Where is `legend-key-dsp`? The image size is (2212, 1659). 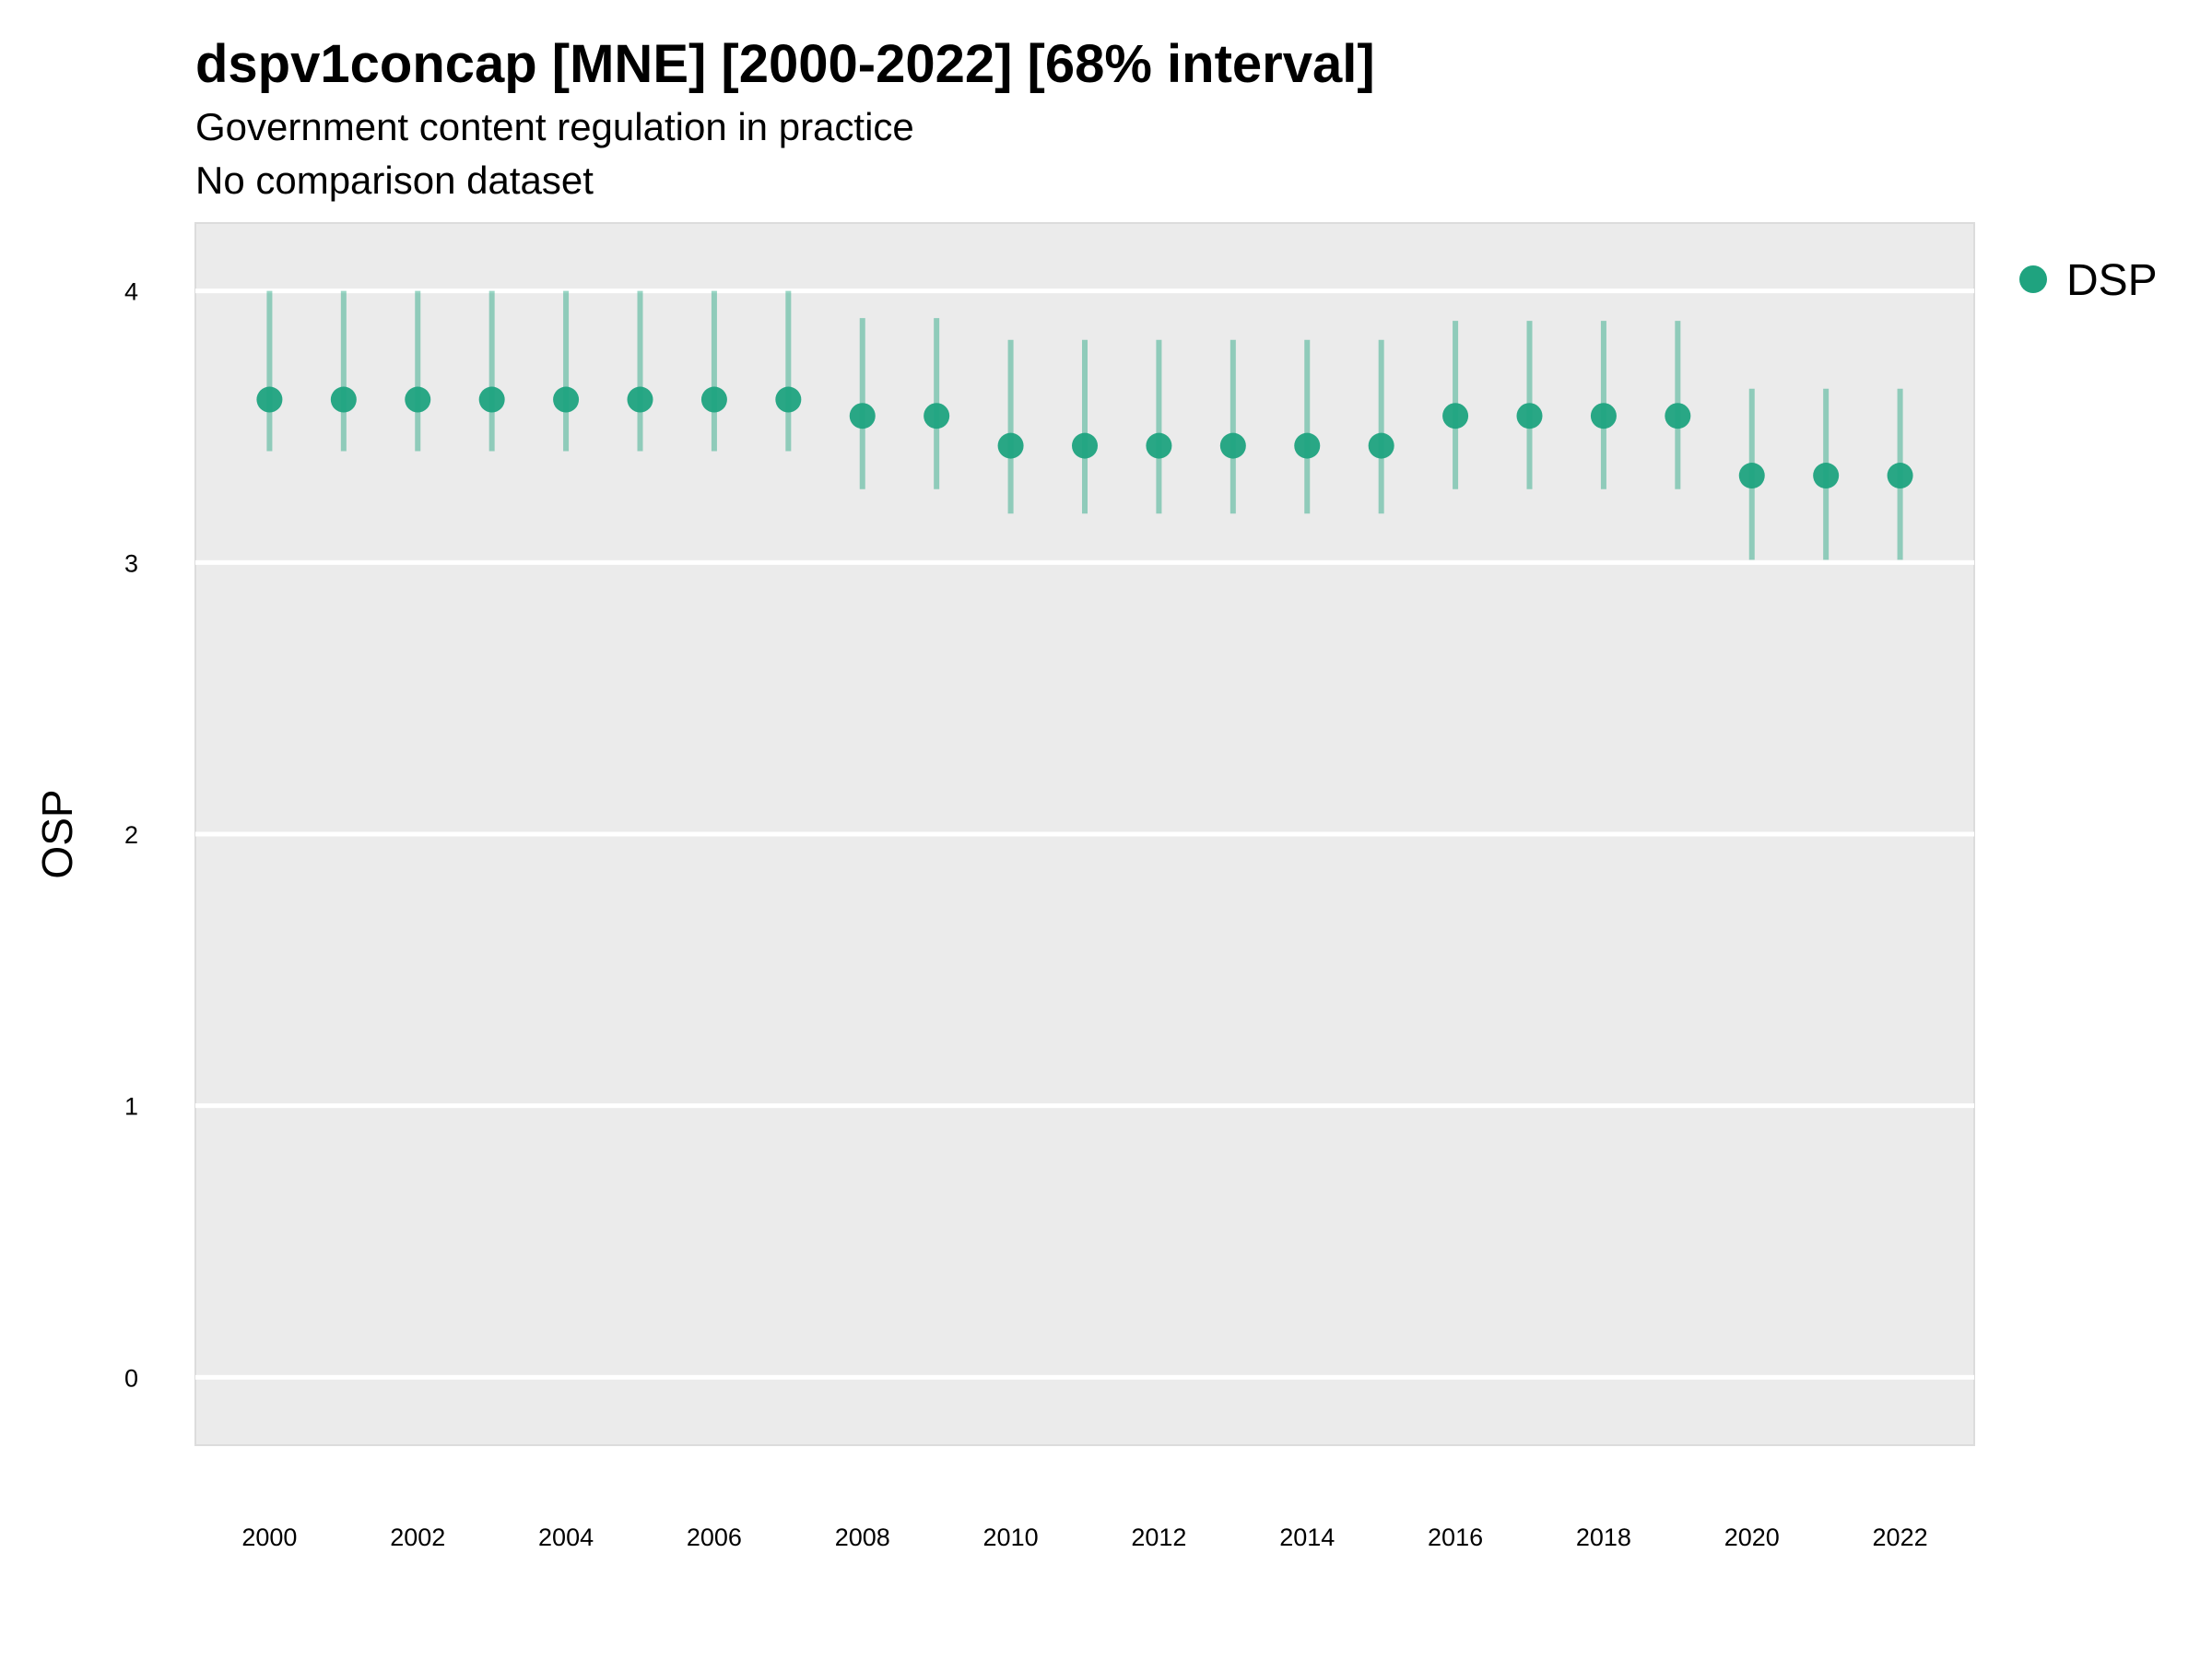 legend-key-dsp is located at coordinates (2033, 279).